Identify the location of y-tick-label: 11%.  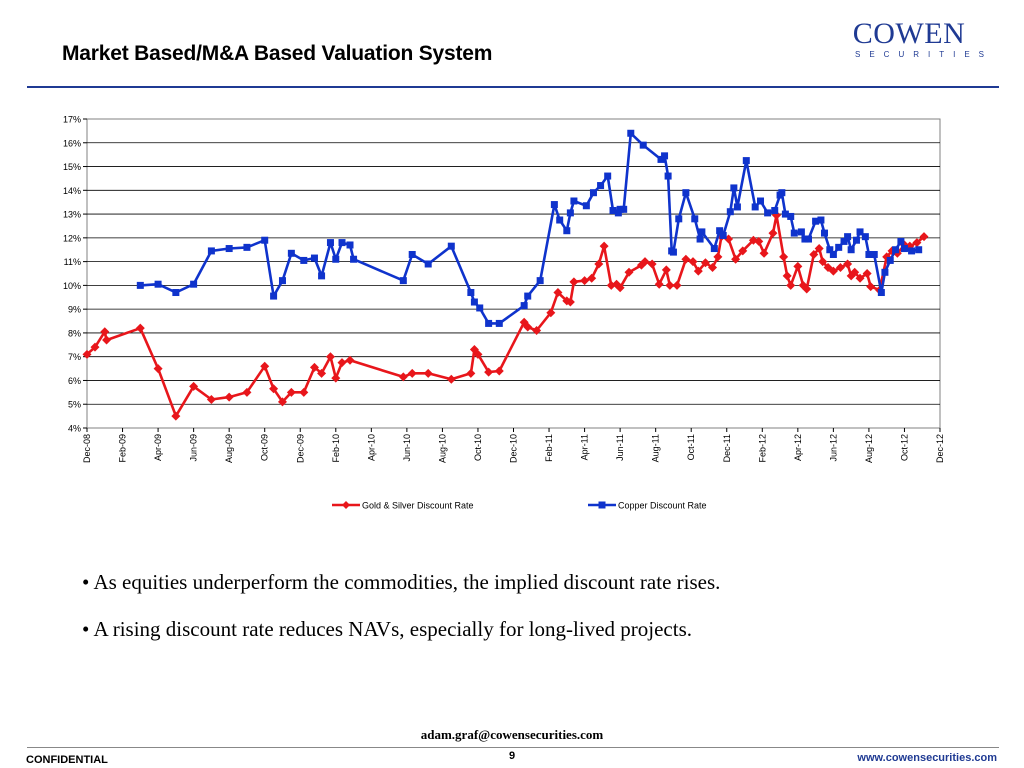
(72, 262).